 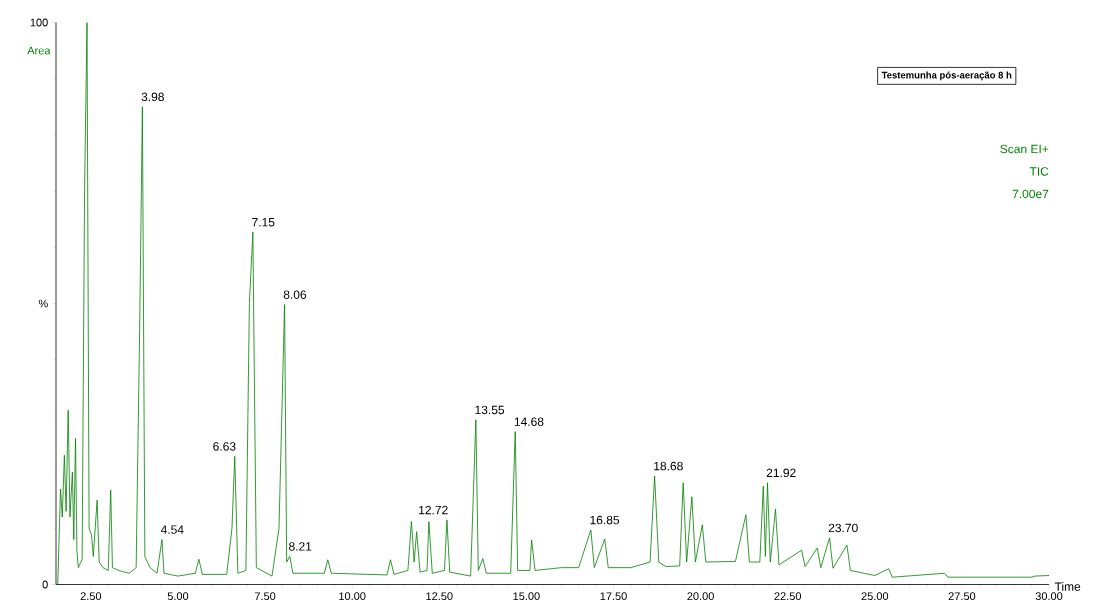 I want to click on annotation: TIC, so click(x=1039, y=171).